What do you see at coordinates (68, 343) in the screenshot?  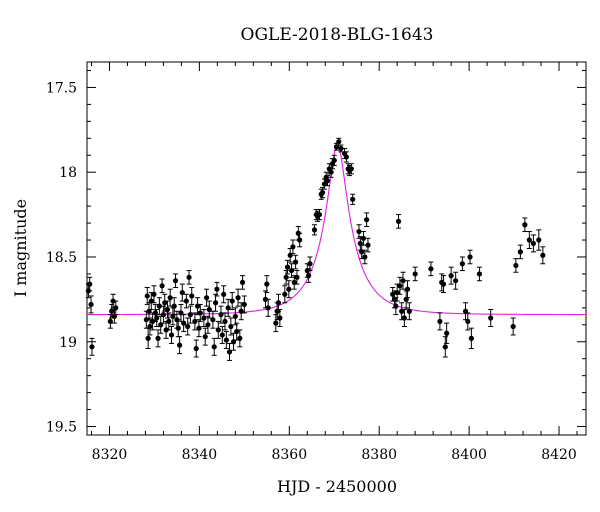 I see `y-tick-label: 19` at bounding box center [68, 343].